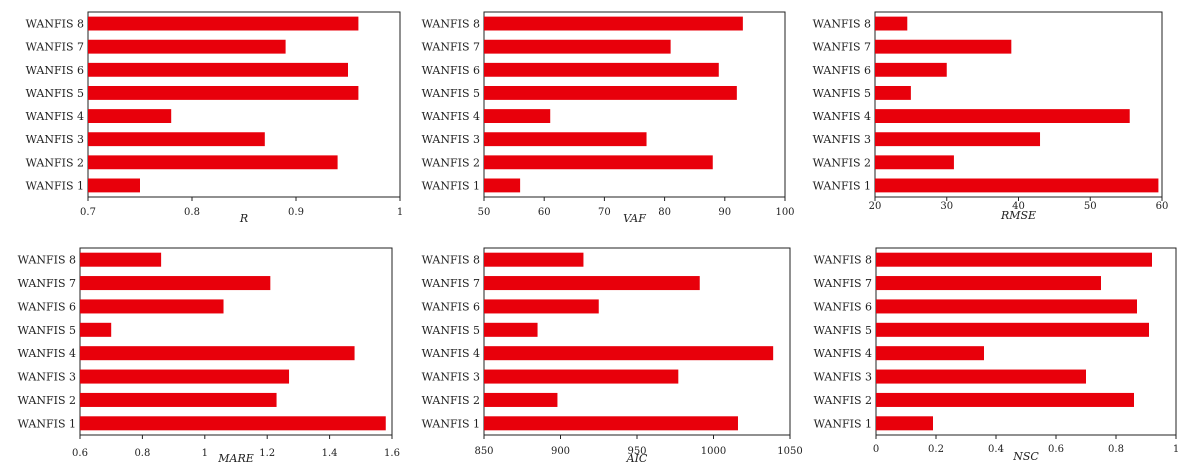 This screenshot has height=465, width=1180. Describe the element at coordinates (243, 218) in the screenshot. I see `x-axis-label: R` at that location.